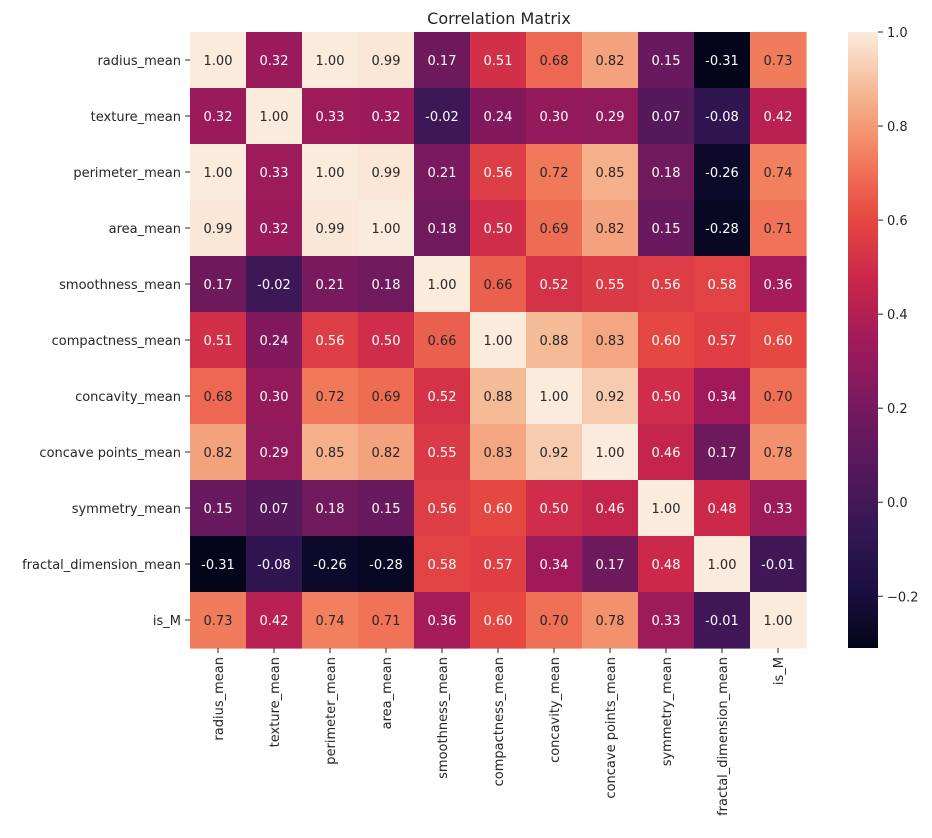 This screenshot has width=932, height=838. I want to click on heatmap-cell-value: 0.78, so click(610, 621).